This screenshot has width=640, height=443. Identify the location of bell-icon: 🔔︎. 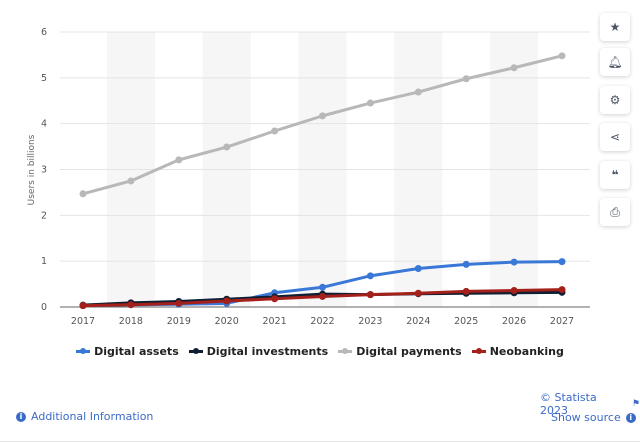
(615, 62).